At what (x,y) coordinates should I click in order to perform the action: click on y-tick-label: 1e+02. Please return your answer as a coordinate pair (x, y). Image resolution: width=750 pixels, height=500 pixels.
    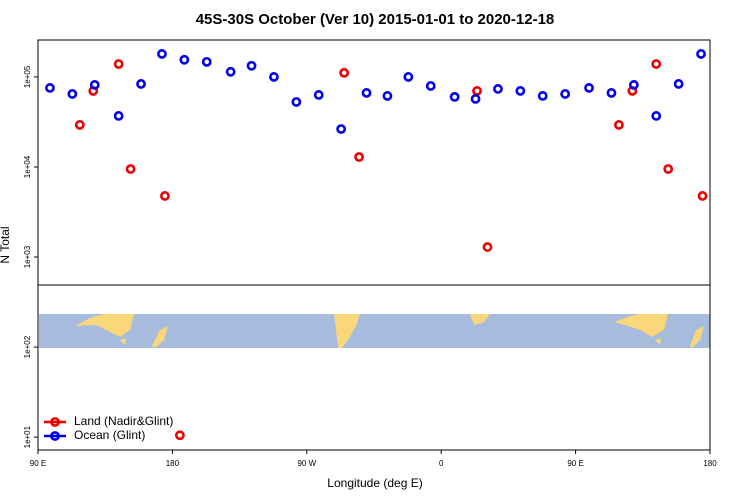
    Looking at the image, I should click on (27, 346).